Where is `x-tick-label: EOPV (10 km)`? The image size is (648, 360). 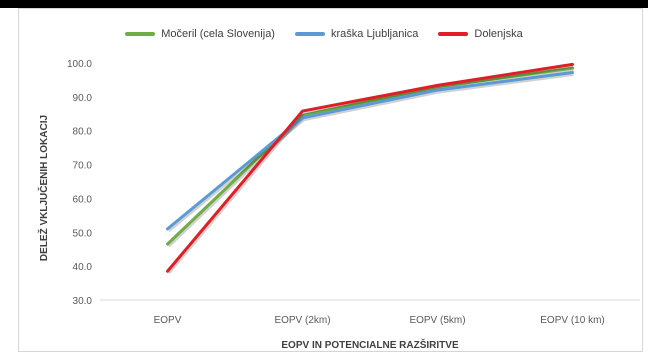 x-tick-label: EOPV (10 km) is located at coordinates (572, 320).